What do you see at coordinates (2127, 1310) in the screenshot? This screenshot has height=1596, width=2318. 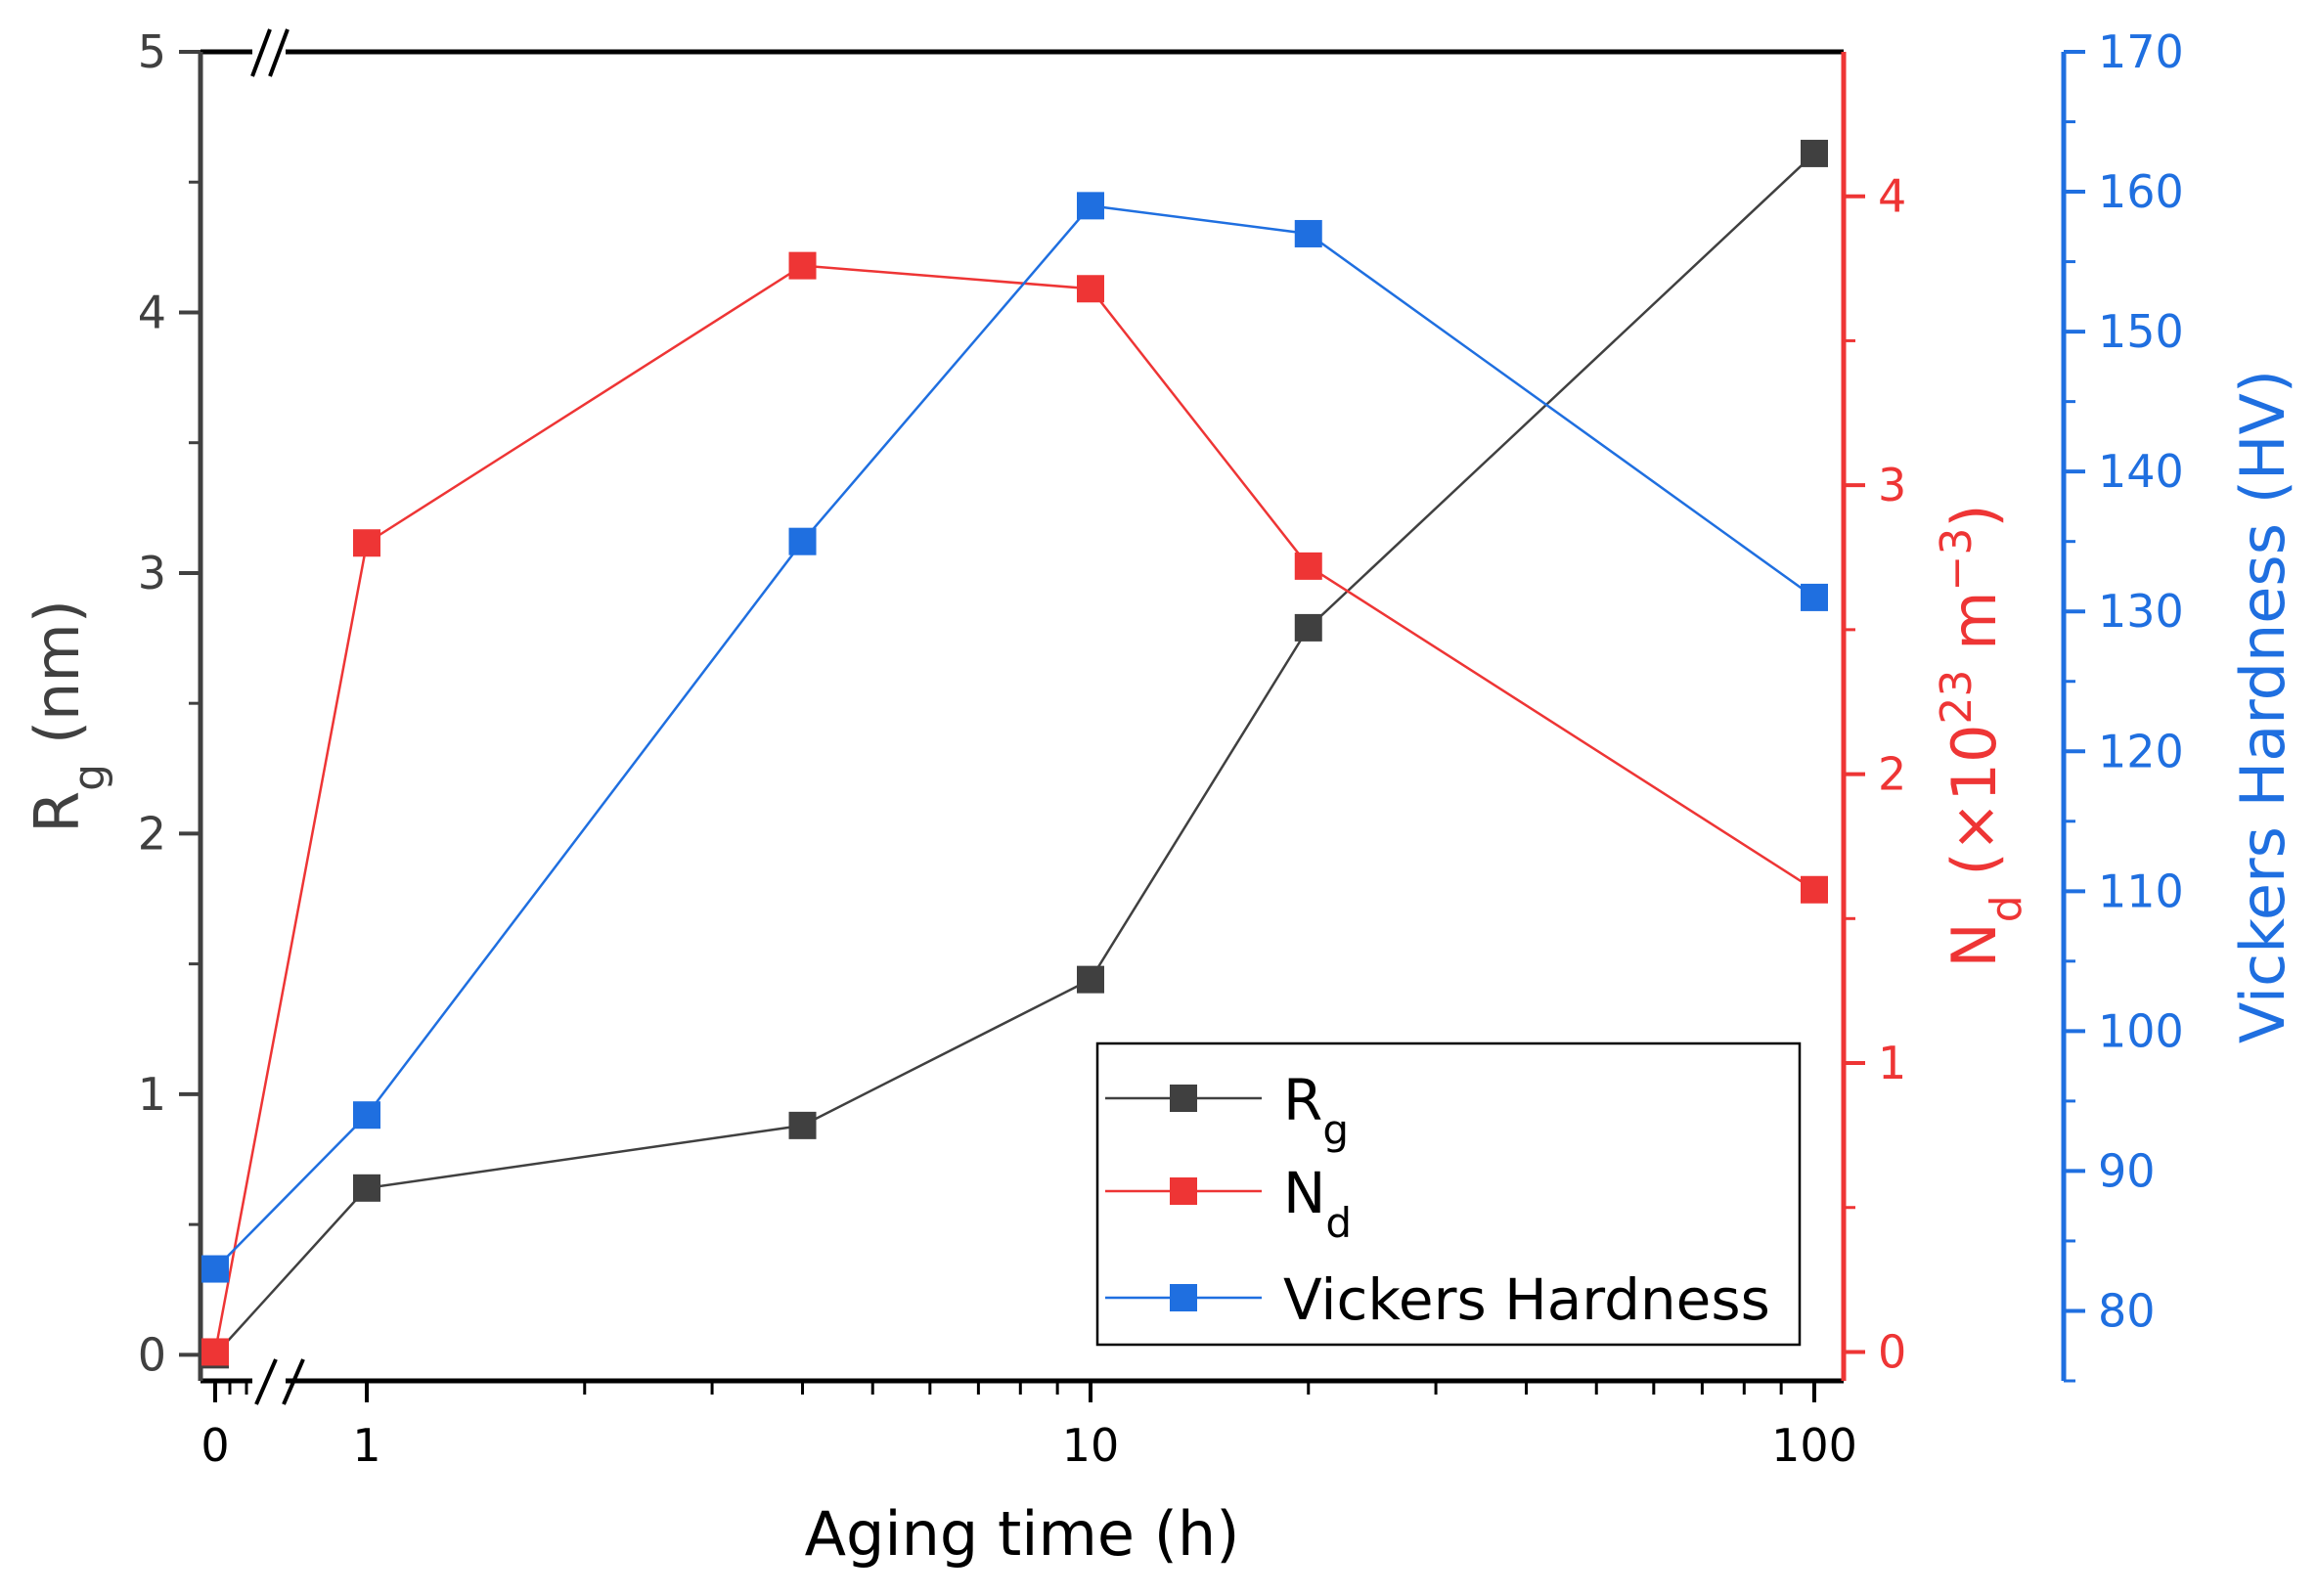 I see `right2-tick-label: 80` at bounding box center [2127, 1310].